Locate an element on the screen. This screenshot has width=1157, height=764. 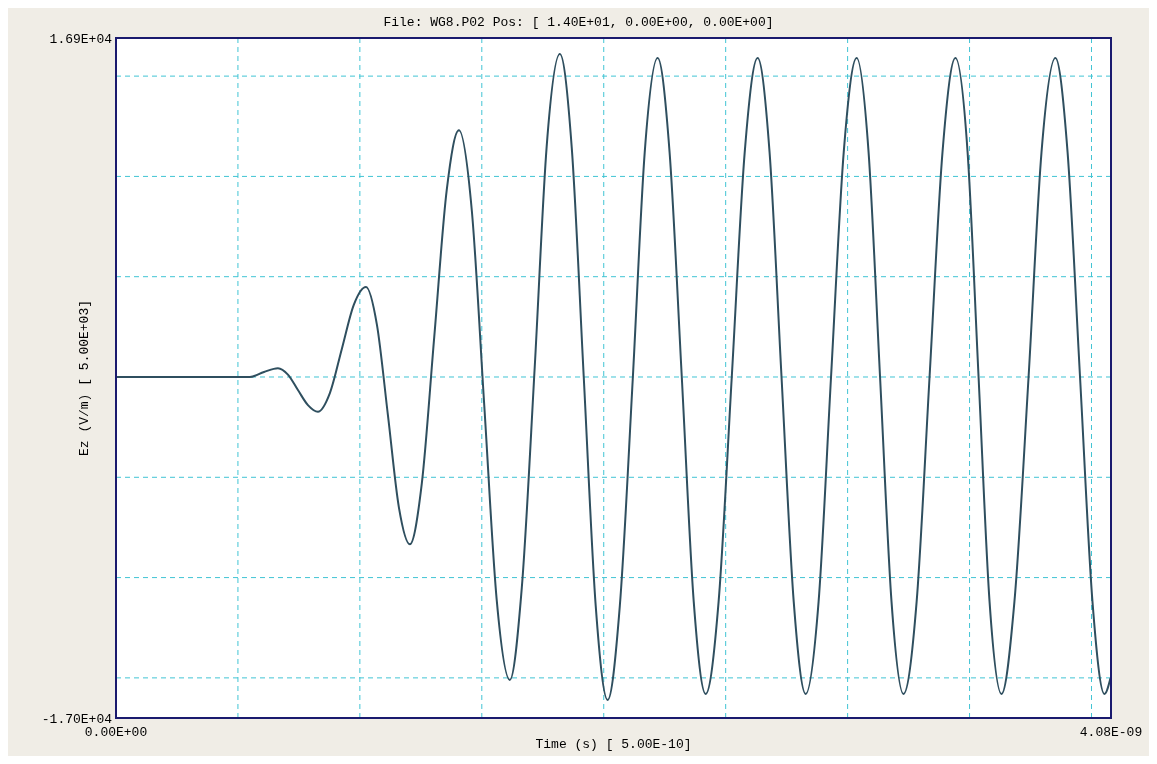
y-tick-label: 1.69E+04 is located at coordinates (81, 39).